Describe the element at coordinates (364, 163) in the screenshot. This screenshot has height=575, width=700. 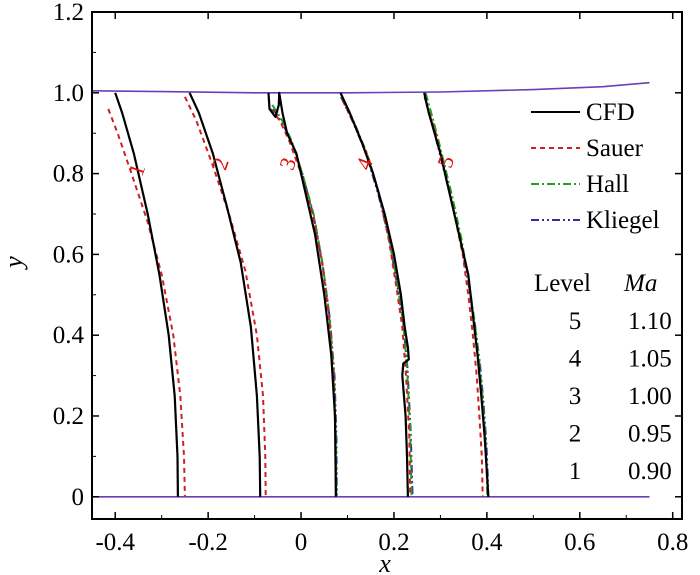
I see `contour-level-label: 4` at that location.